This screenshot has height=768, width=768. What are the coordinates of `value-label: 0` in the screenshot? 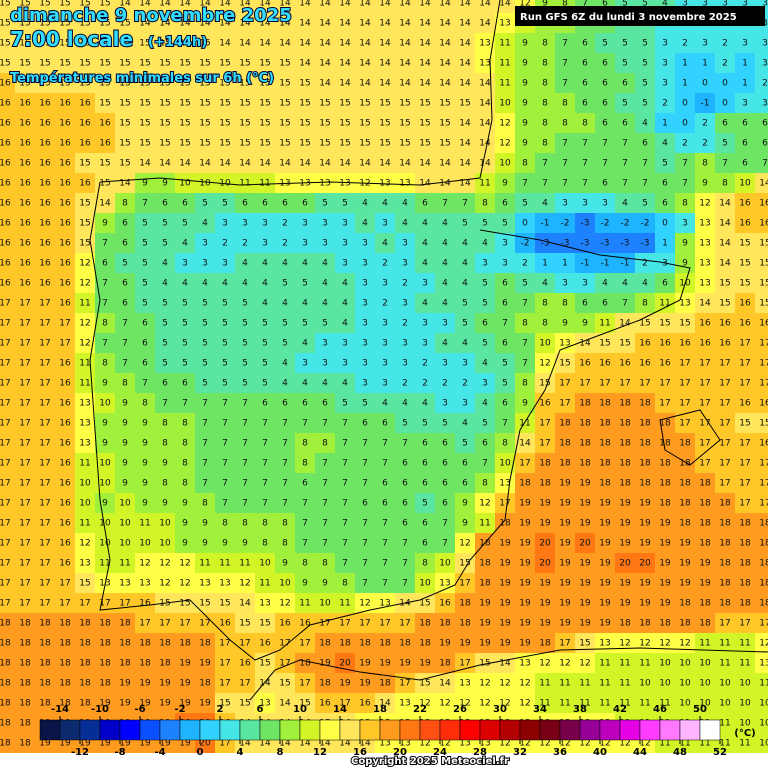 It's located at (685, 124).